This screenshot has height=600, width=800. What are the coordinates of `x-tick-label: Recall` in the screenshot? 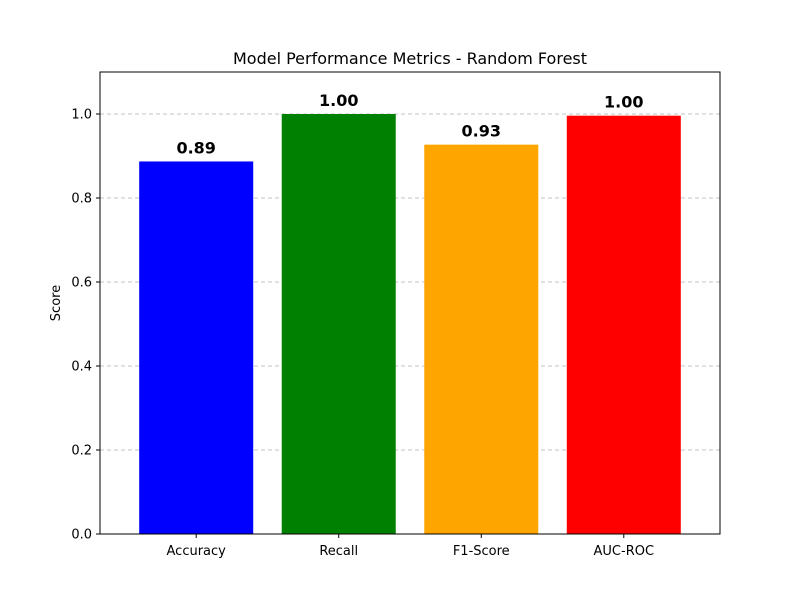 It's located at (338, 551).